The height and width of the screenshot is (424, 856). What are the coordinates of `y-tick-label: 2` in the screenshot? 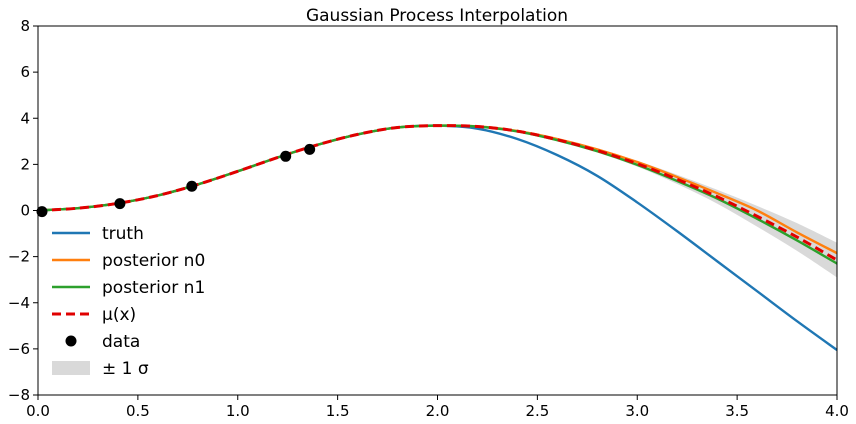 It's located at (25, 164).